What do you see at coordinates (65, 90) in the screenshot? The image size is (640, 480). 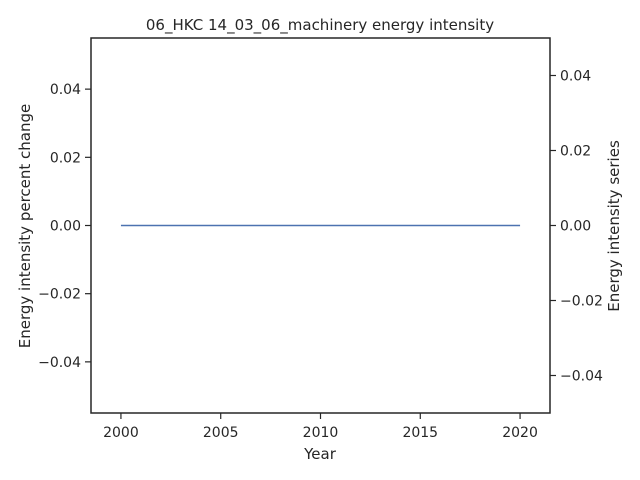 I see `y-tick-label-left: 0.04` at bounding box center [65, 90].